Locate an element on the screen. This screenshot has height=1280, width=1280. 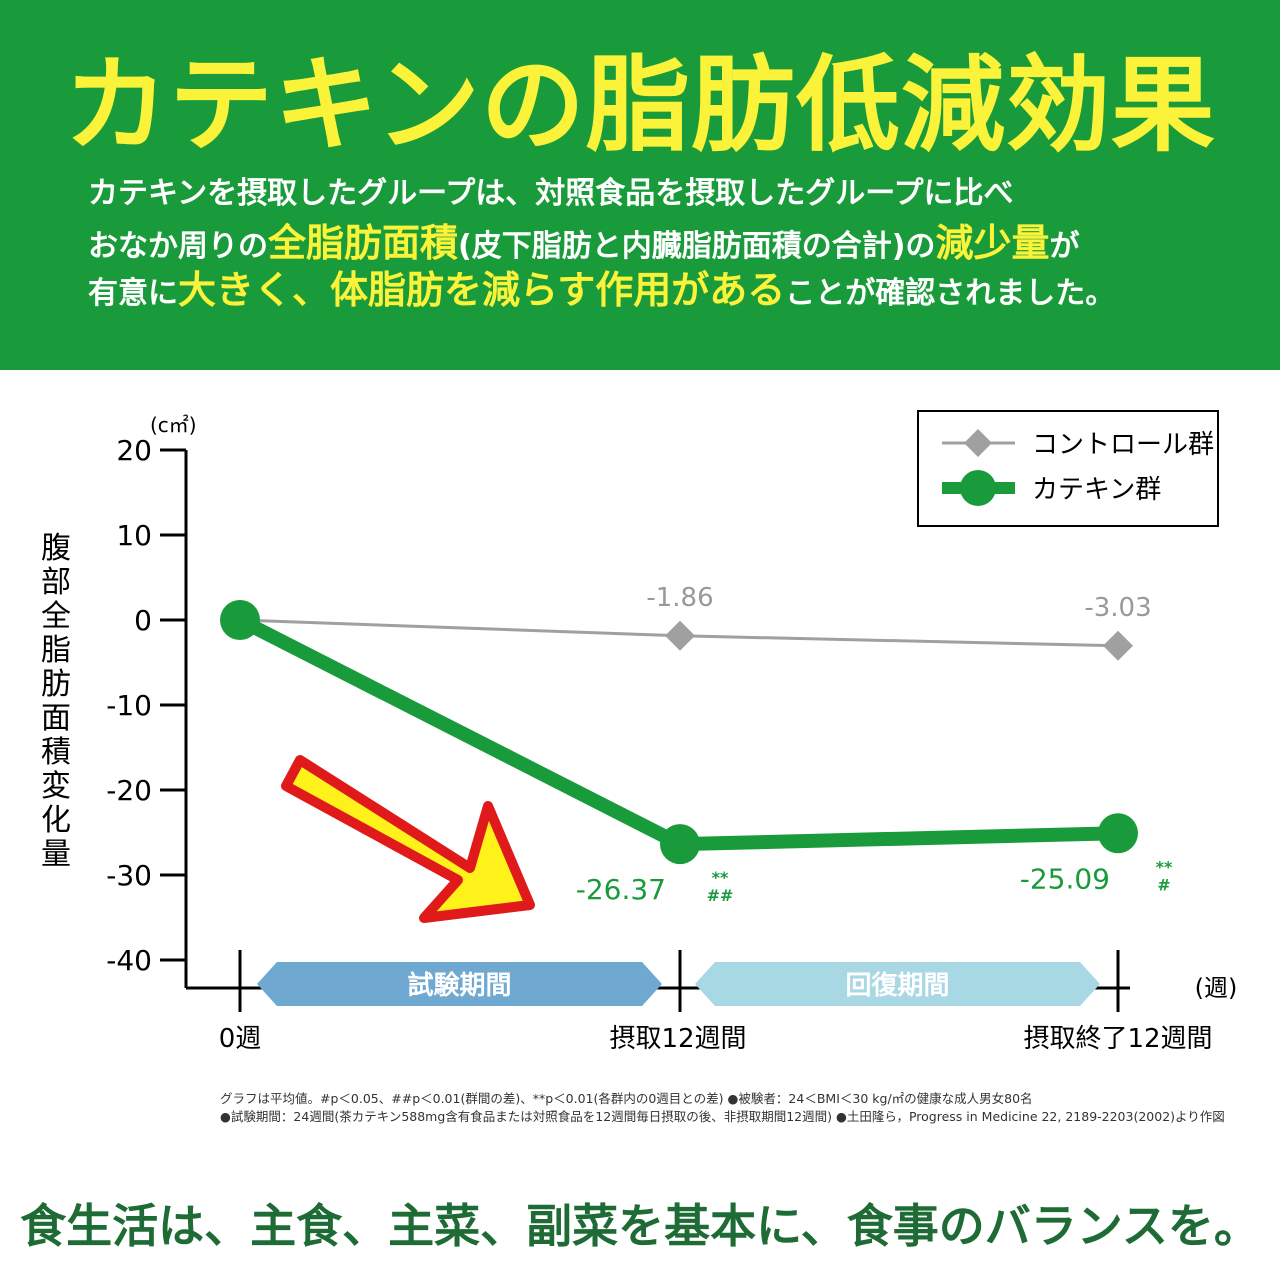
y-axis-title-char: 肪 is located at coordinates (56, 684).